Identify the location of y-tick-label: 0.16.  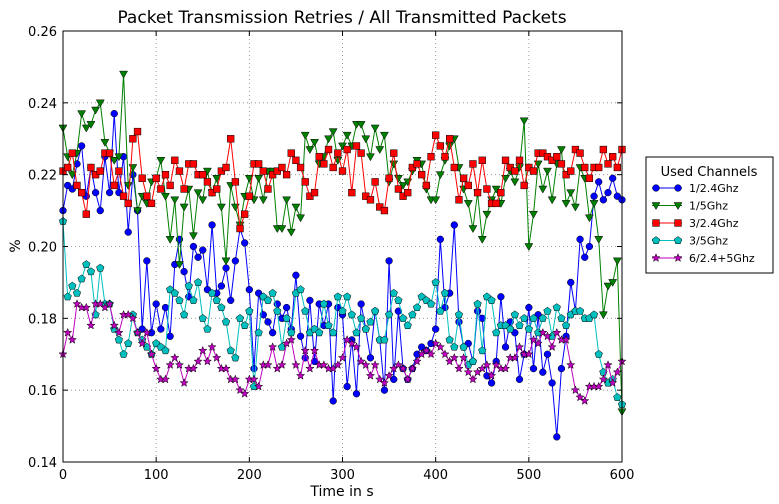
(42, 391).